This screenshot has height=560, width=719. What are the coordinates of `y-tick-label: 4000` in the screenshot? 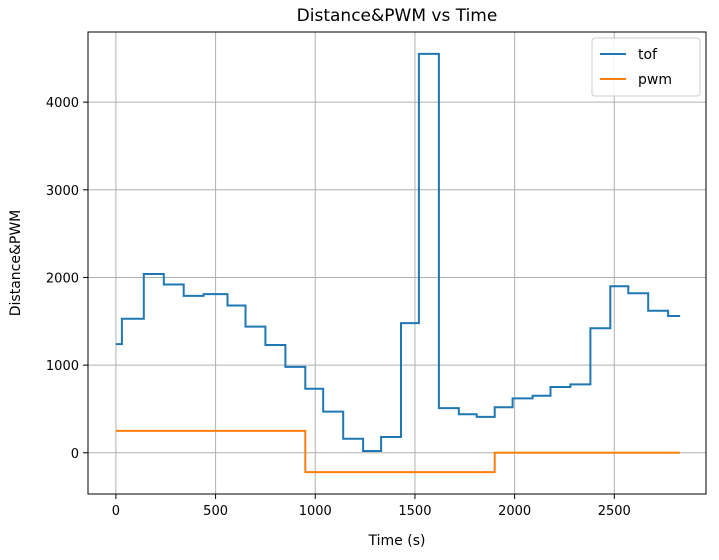 It's located at (62, 103).